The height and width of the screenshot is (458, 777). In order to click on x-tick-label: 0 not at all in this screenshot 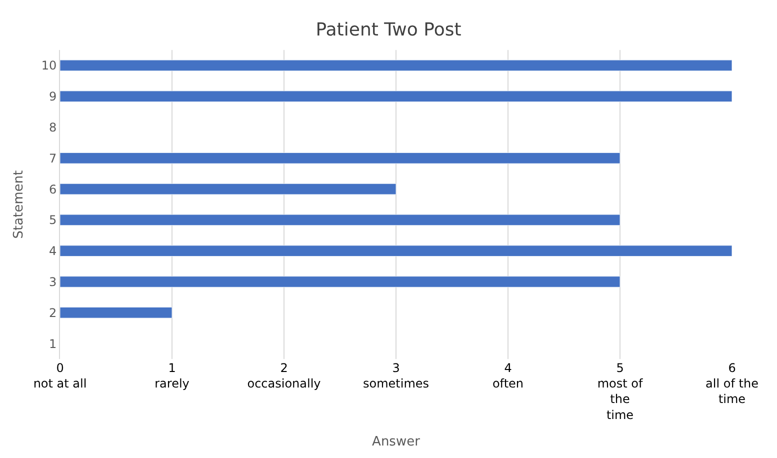, I will do `click(60, 376)`.